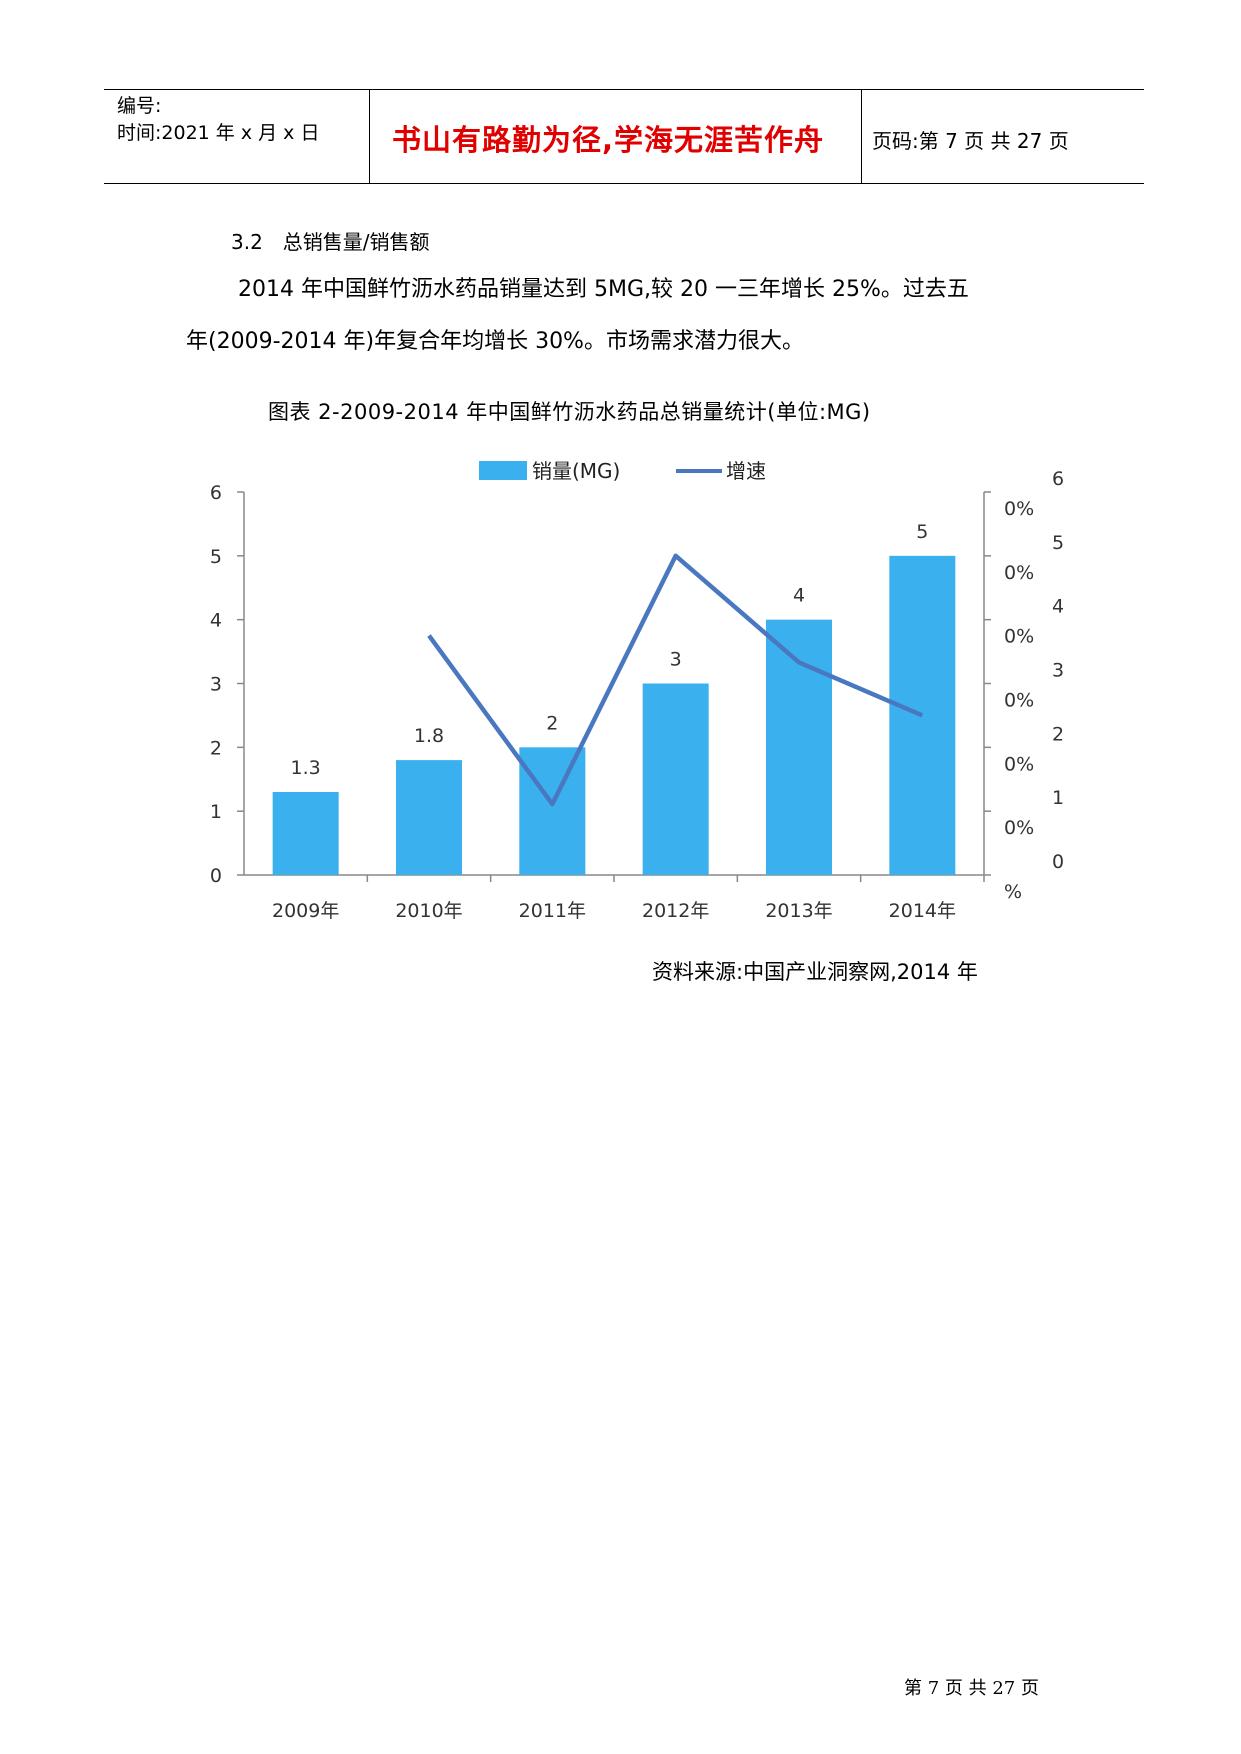 Image resolution: width=1241 pixels, height=1754 pixels. I want to click on growth-rate-line, so click(675, 680).